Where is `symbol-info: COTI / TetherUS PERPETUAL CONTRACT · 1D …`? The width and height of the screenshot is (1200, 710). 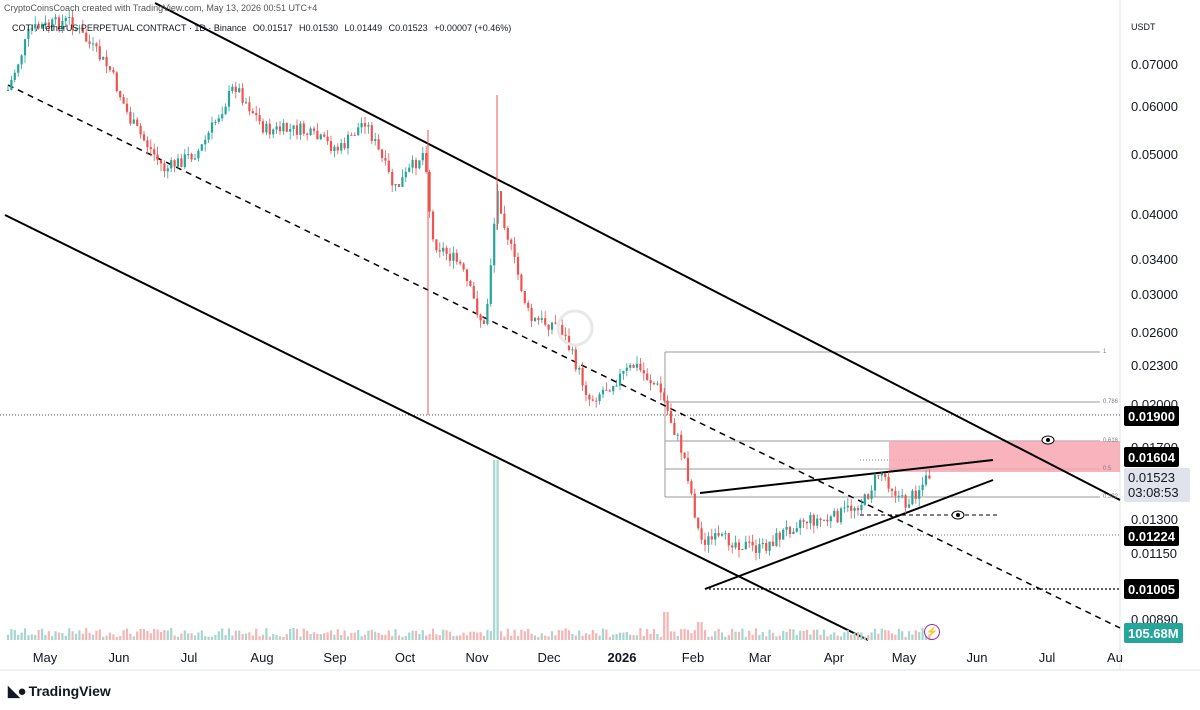
symbol-info: COTI / TetherUS PERPETUAL CONTRACT · 1D … is located at coordinates (263, 28).